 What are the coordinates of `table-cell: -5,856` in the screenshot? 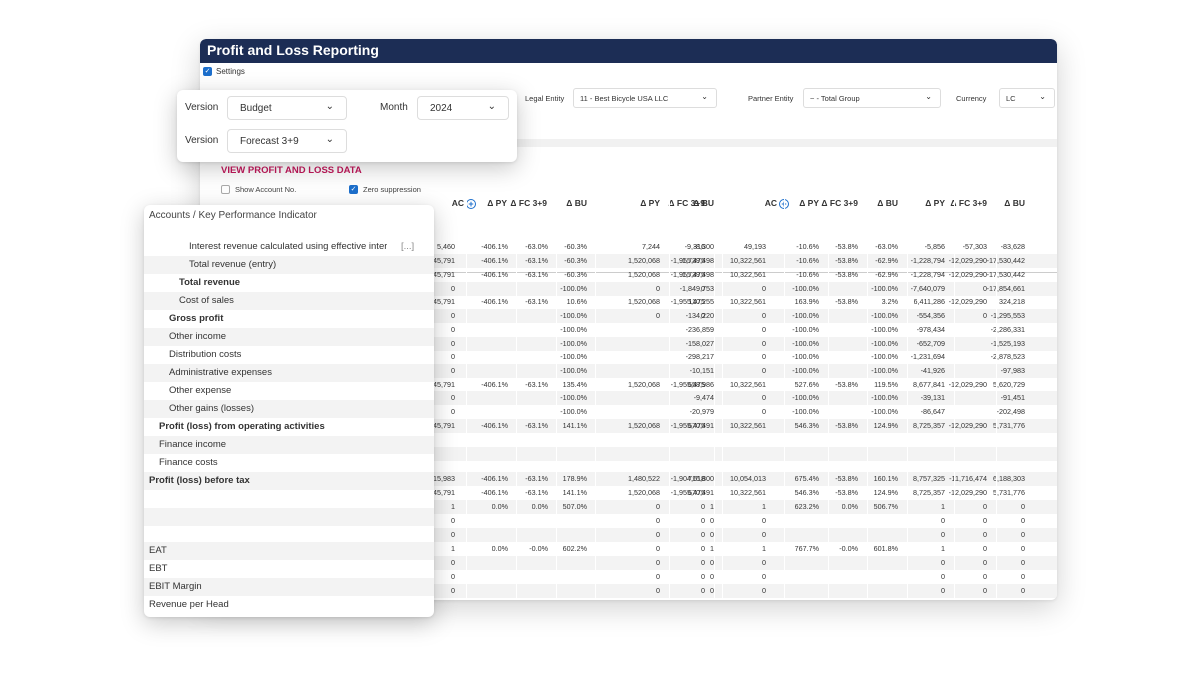 It's located at (934, 246).